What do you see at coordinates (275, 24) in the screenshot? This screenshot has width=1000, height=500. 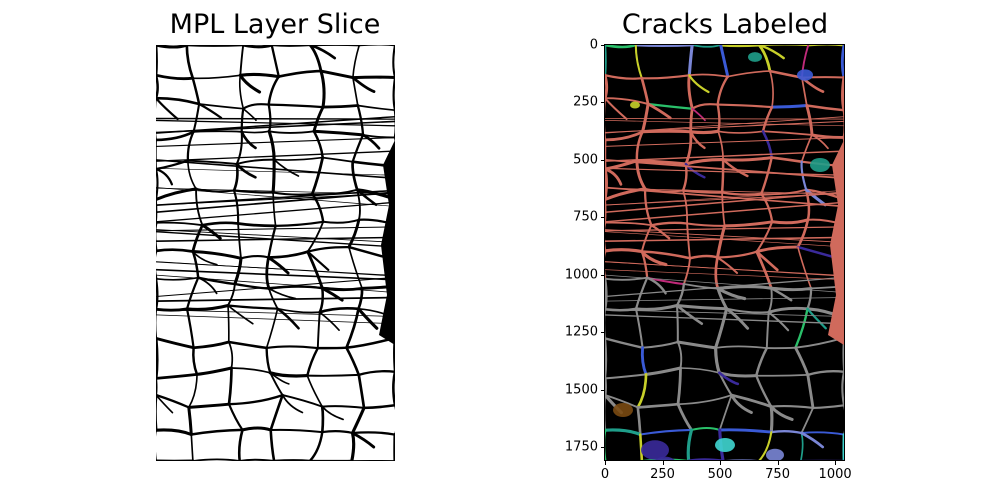 I see `left-panel-title: MPL Layer Slice` at bounding box center [275, 24].